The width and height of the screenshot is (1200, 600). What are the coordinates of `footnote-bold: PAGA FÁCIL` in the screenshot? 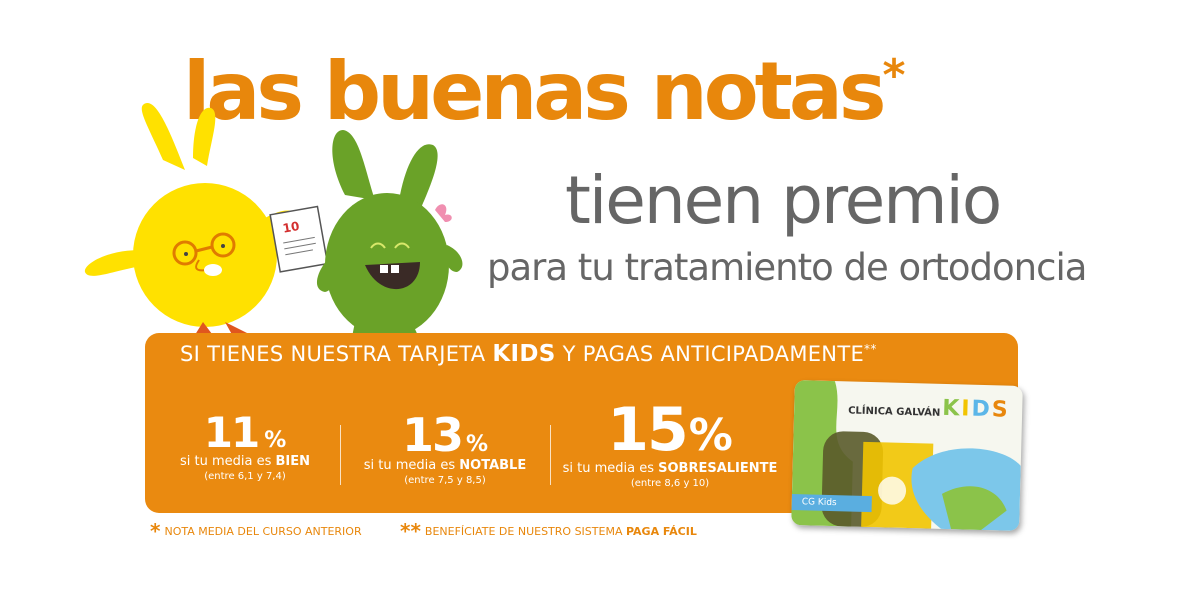 It's located at (661, 531).